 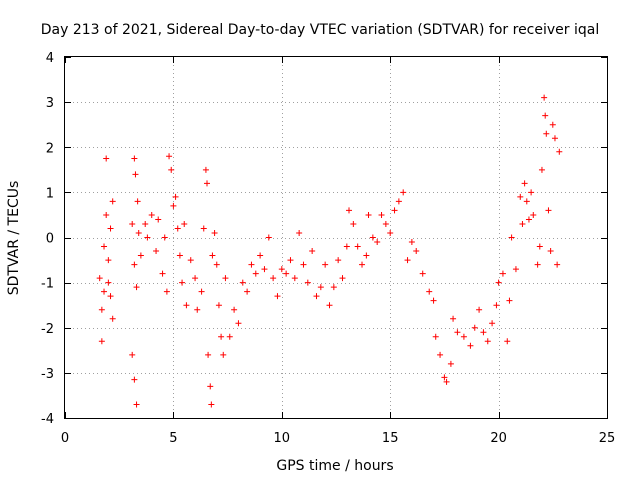 What do you see at coordinates (47, 239) in the screenshot?
I see `y-tick-labels: -4 -3 -2 -1 0 1 2 3 4` at bounding box center [47, 239].